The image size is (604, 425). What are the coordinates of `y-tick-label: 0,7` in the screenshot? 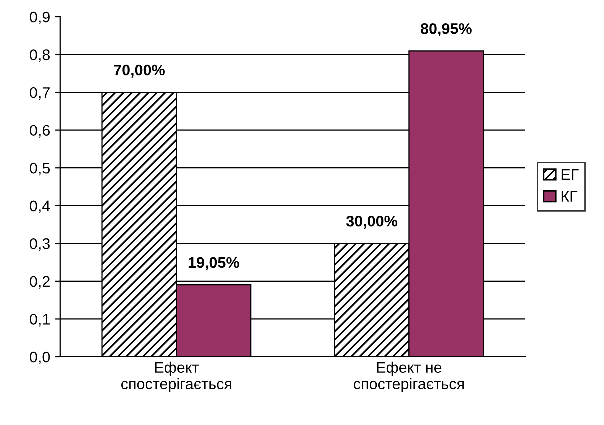 It's located at (40, 93).